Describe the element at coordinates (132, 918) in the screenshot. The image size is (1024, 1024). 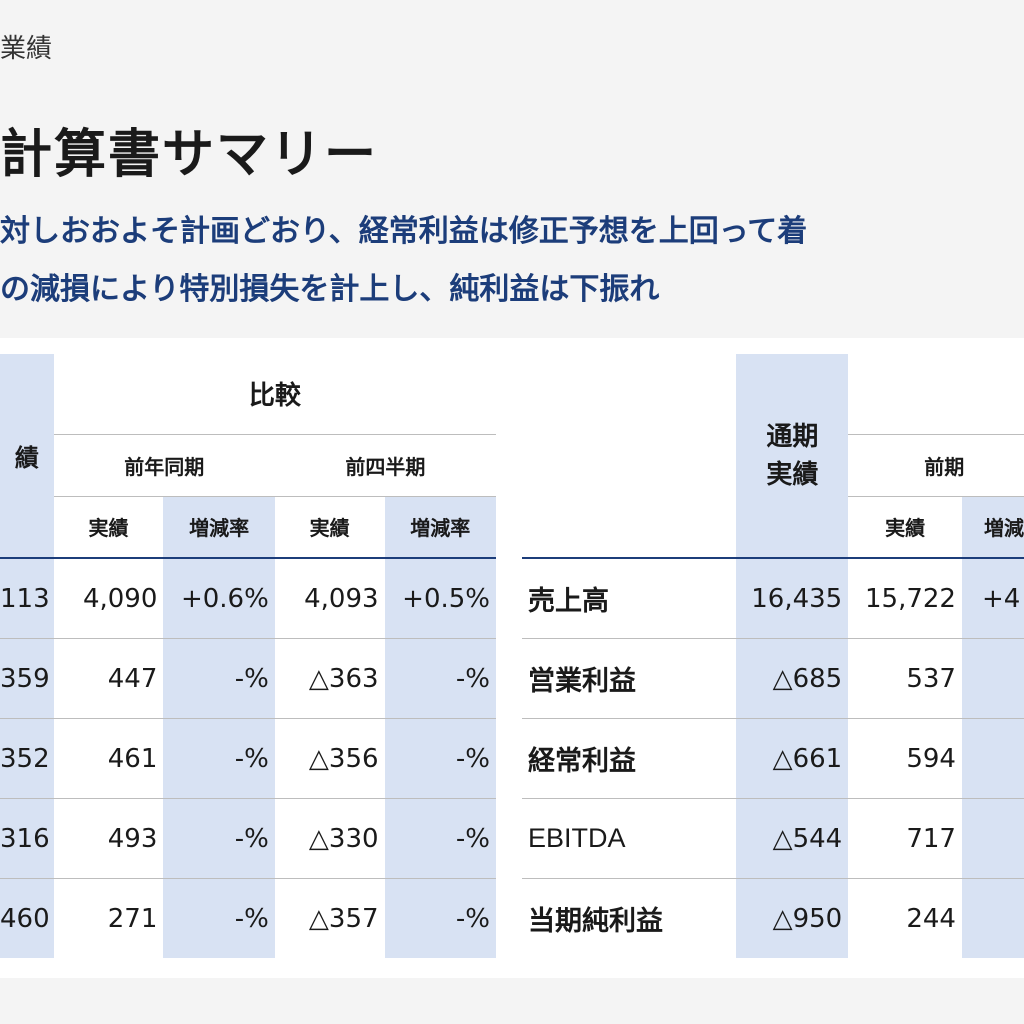
I see `py-actual: 271` at that location.